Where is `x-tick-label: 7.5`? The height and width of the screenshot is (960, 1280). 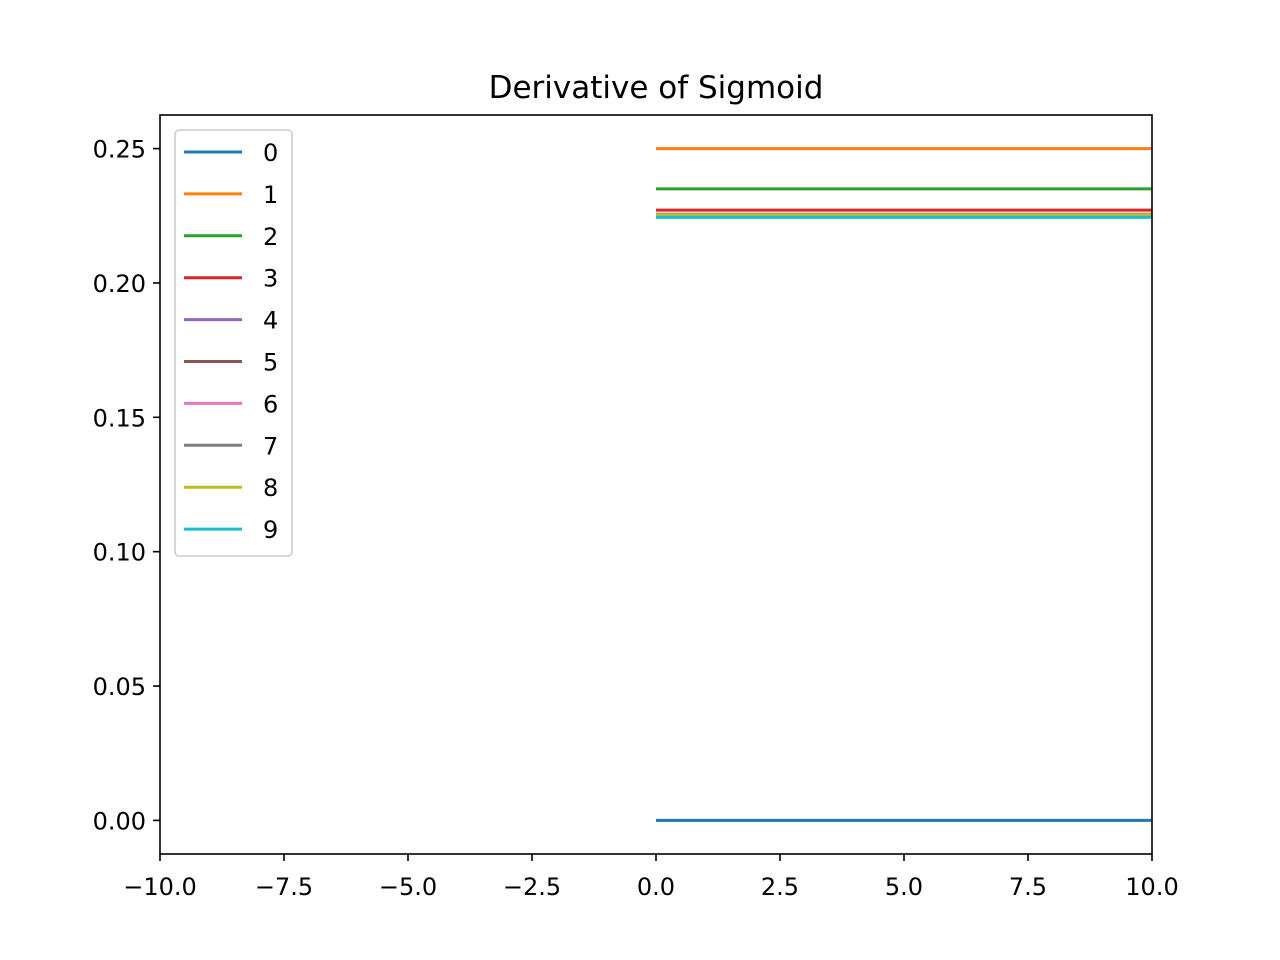 x-tick-label: 7.5 is located at coordinates (1028, 887).